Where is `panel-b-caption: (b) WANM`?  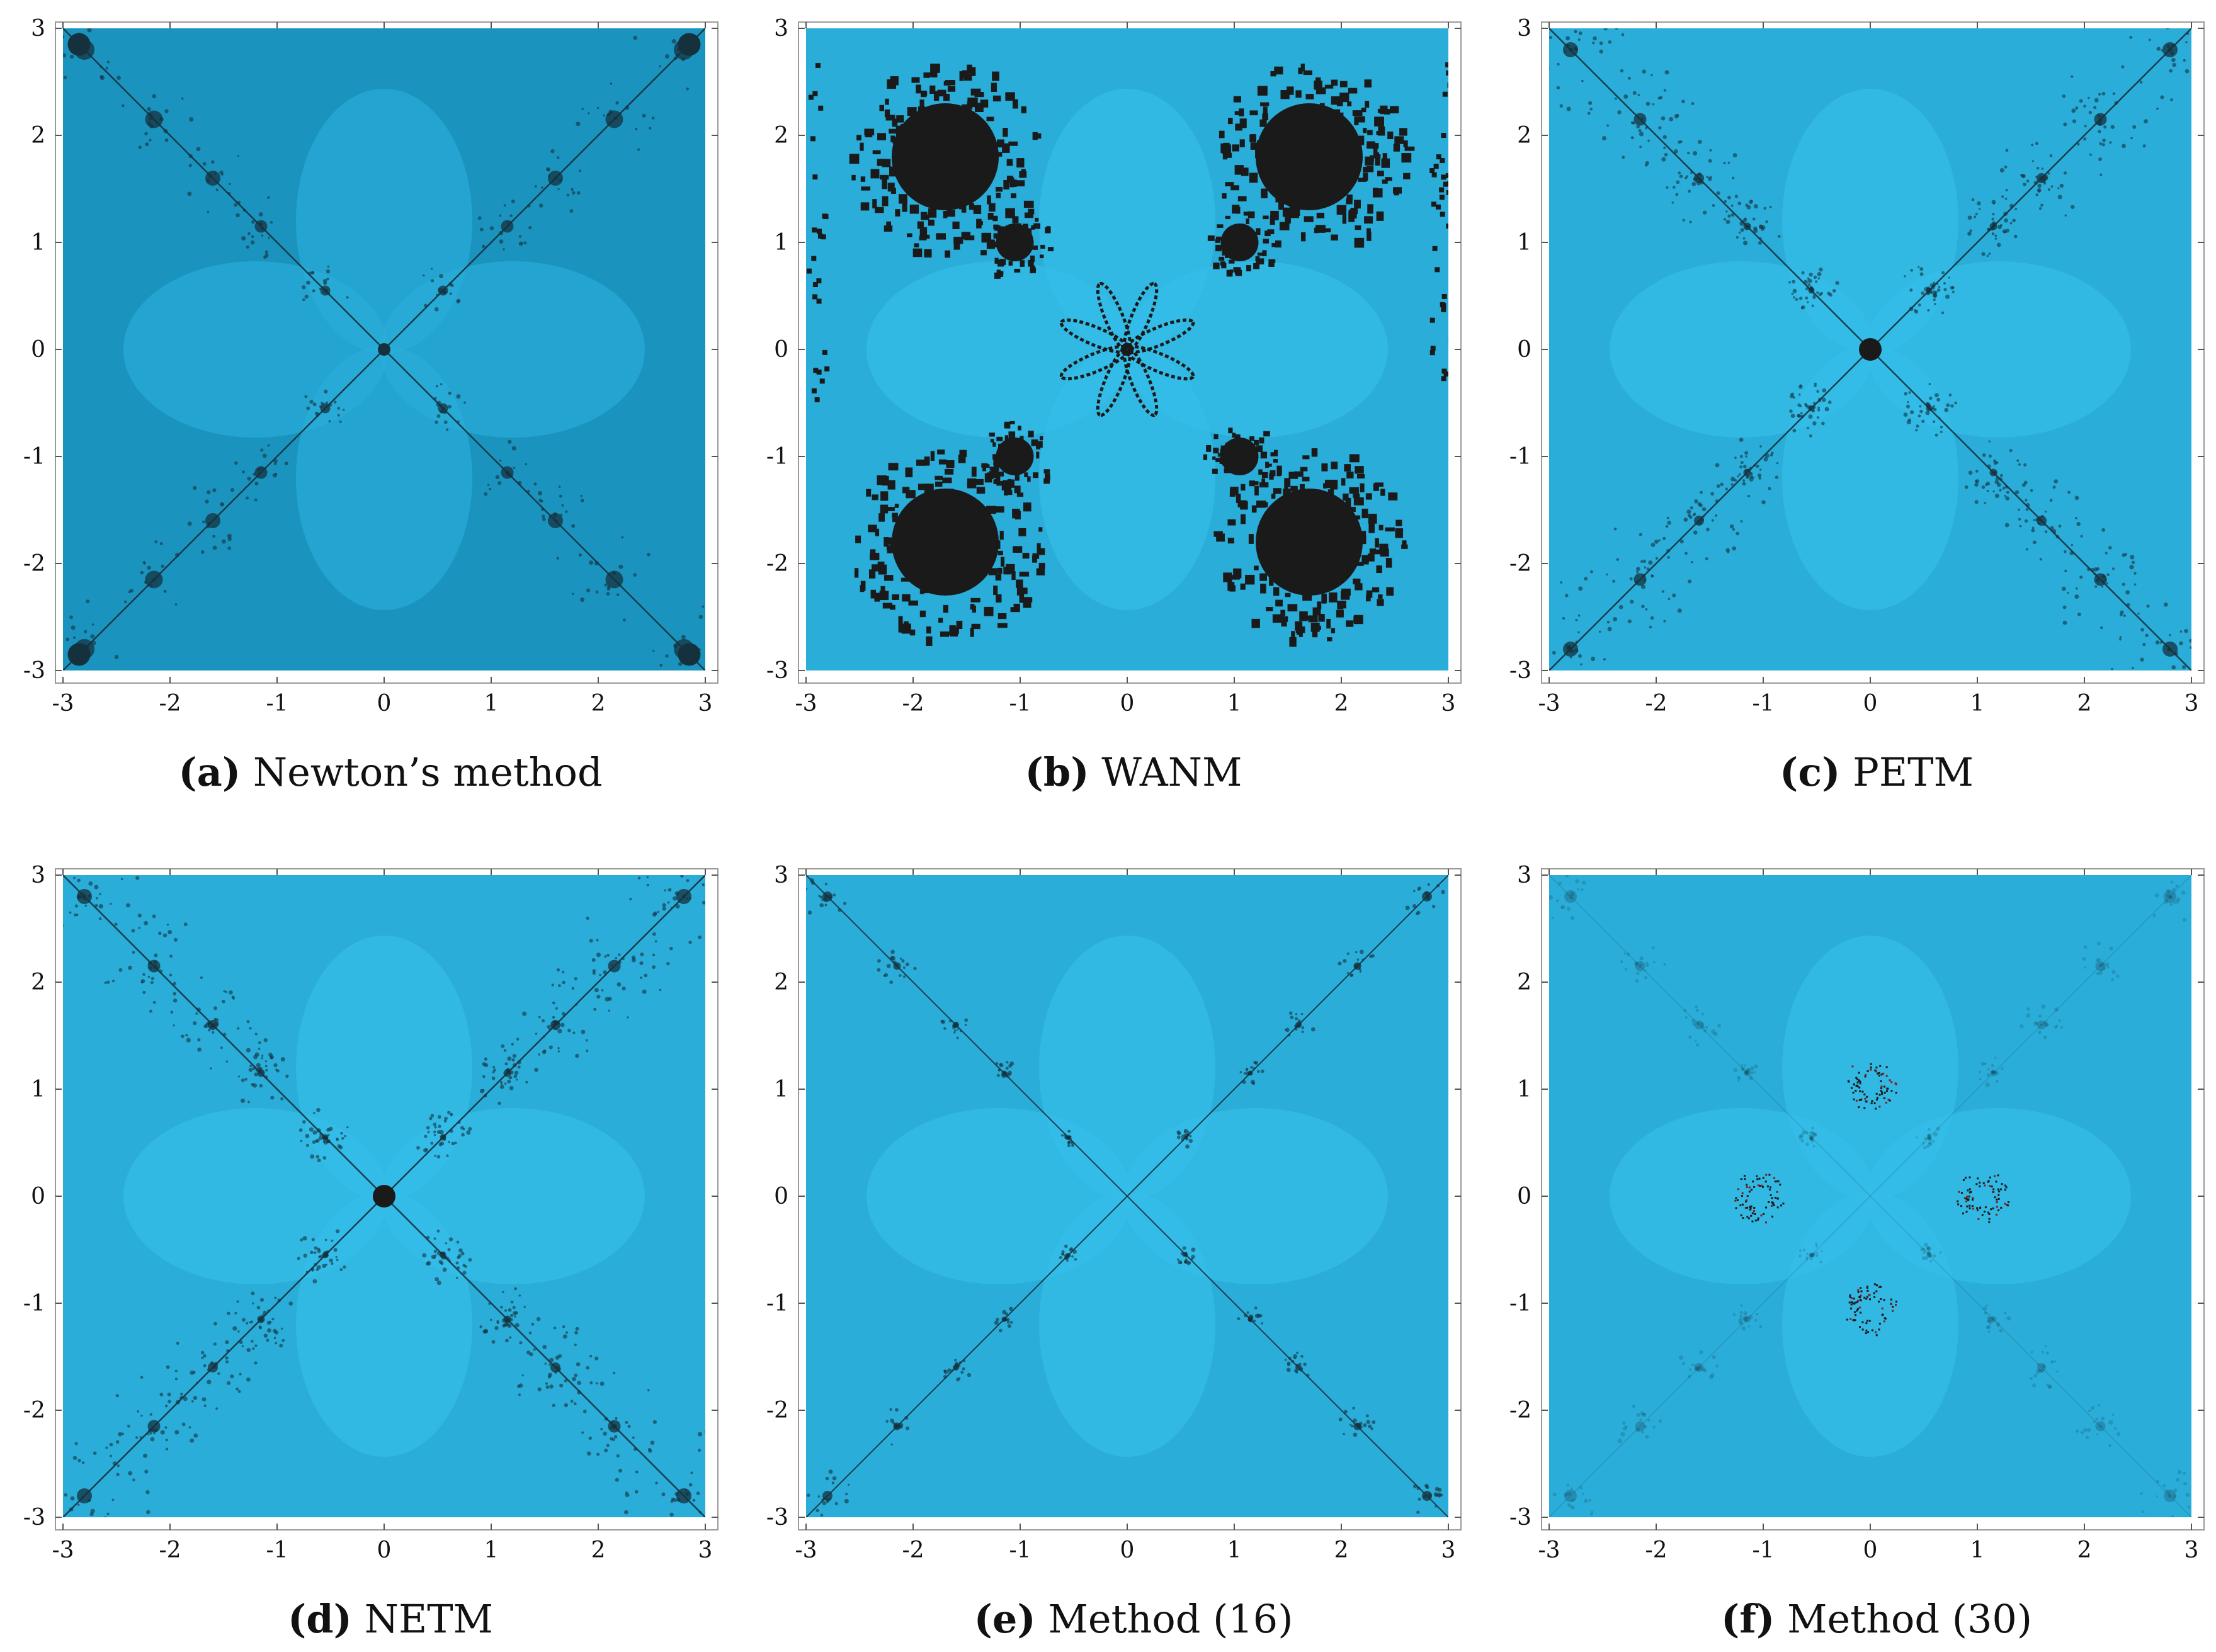 panel-b-caption: (b) WANM is located at coordinates (1133, 772).